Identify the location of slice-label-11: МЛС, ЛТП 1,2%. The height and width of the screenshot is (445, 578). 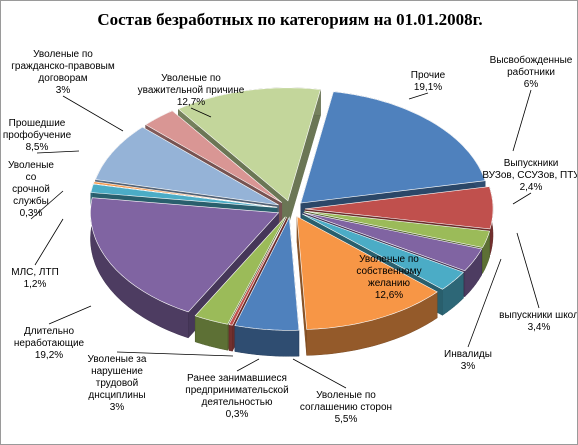
(35, 278).